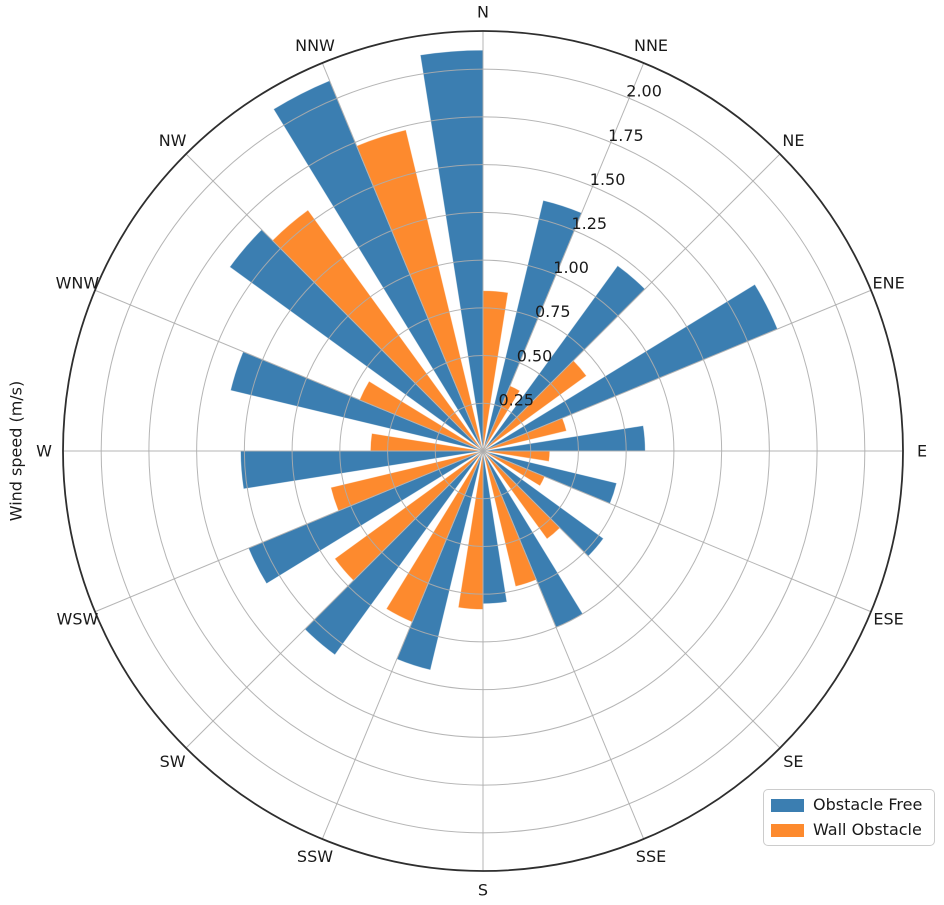  I want to click on polar-grid-spoke-SE, so click(631, 599).